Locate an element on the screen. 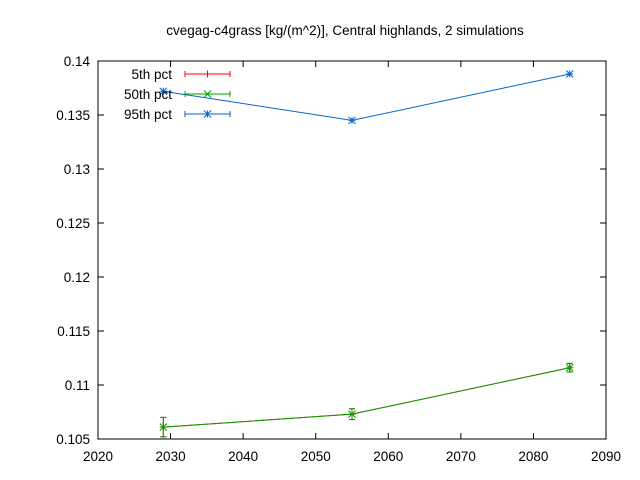 The width and height of the screenshot is (640, 480). legend: 5th pct 50th pct 95th pct is located at coordinates (177, 94).